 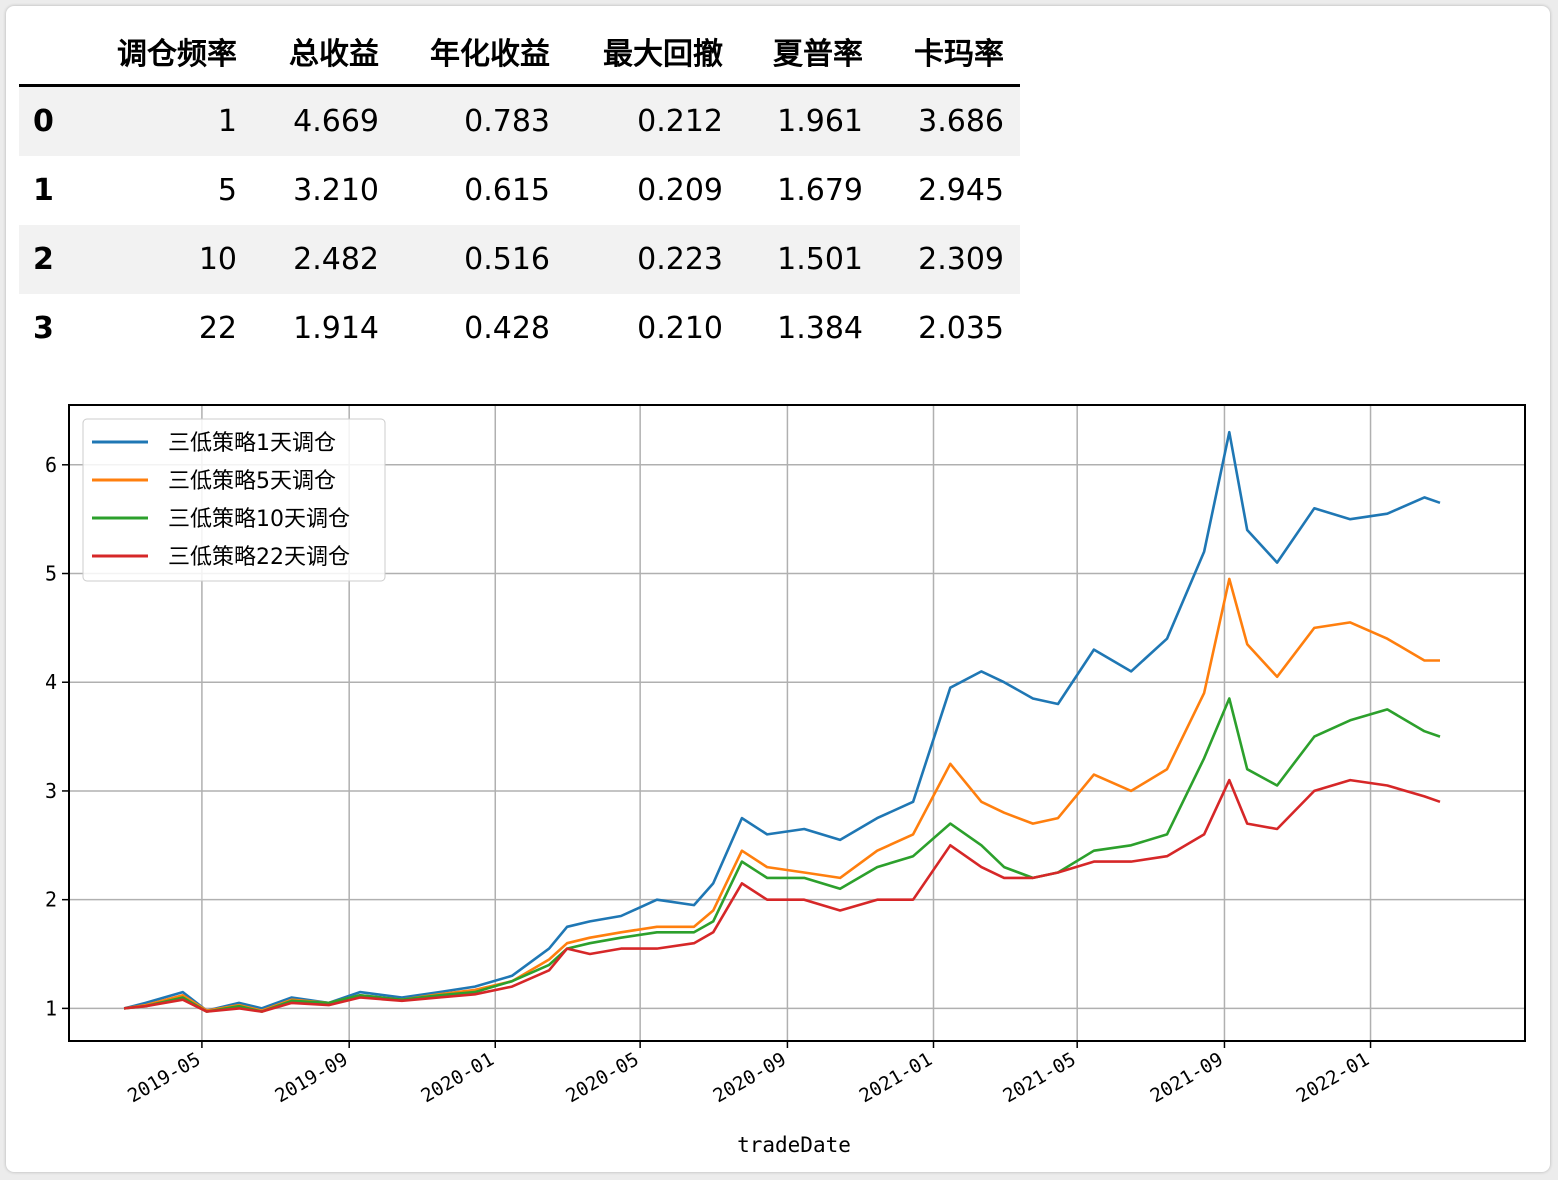 What do you see at coordinates (507, 121) in the screenshot?
I see `table-cell: 0.783` at bounding box center [507, 121].